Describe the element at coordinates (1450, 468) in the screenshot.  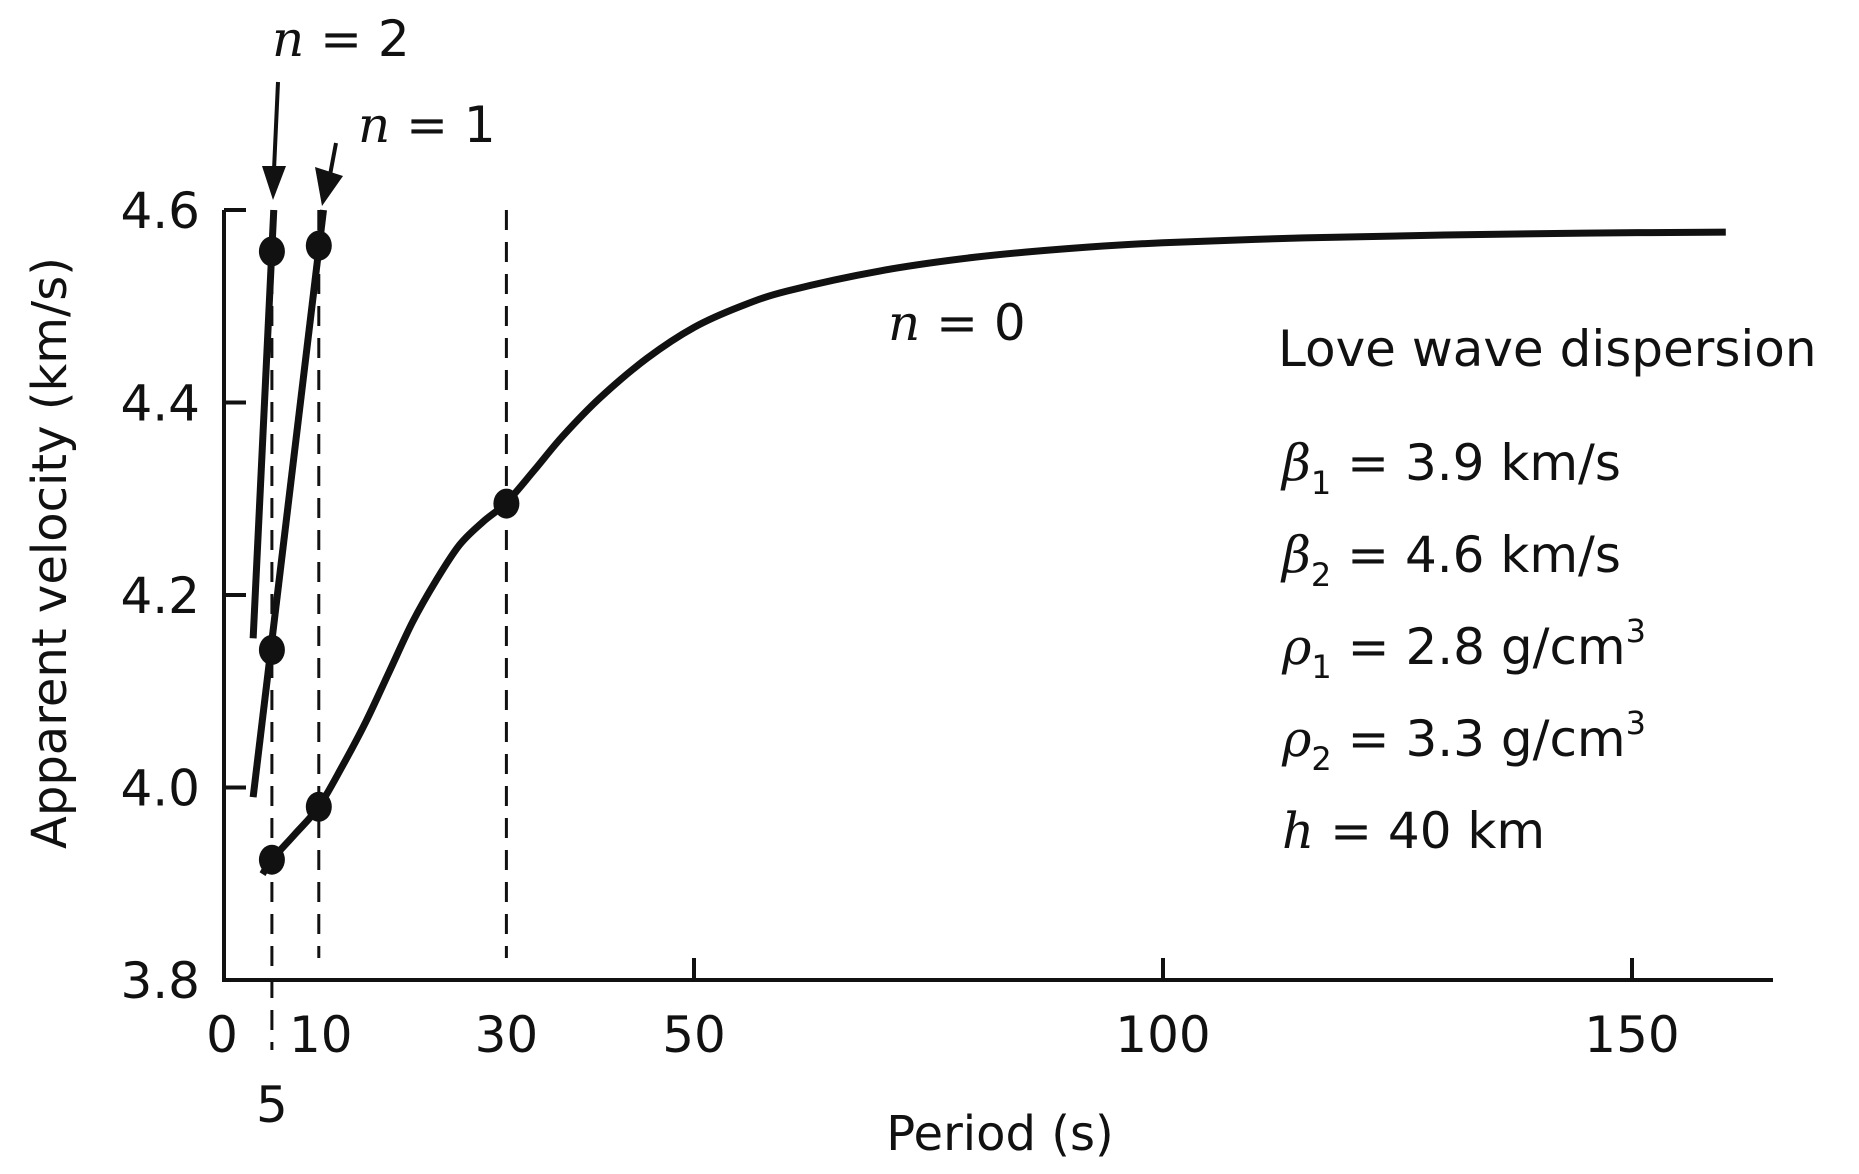
I see `parameter-line: β1 = 3.9 km/s` at that location.